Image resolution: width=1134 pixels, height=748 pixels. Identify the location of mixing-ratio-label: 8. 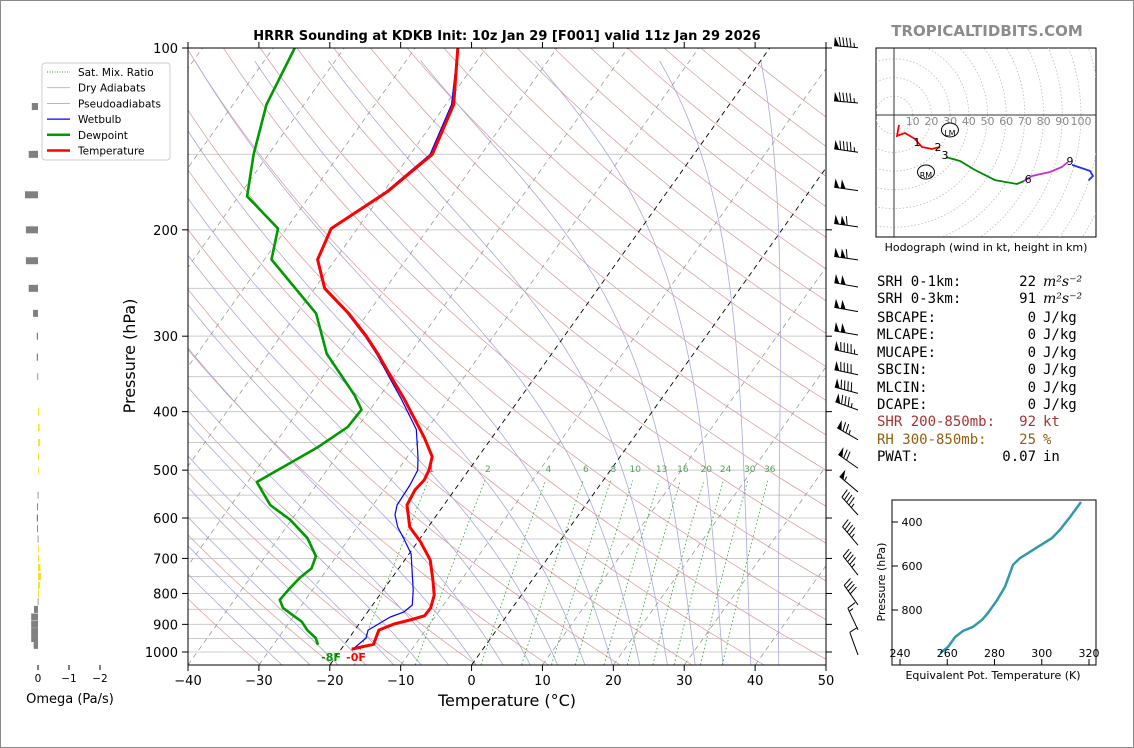
(613, 470).